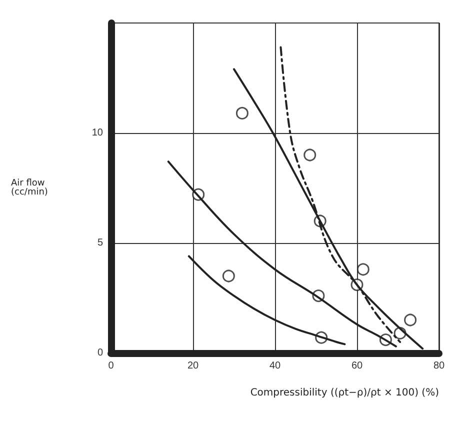 The image size is (467, 423). Describe the element at coordinates (275, 366) in the screenshot. I see `x-tick-label: 40` at that location.